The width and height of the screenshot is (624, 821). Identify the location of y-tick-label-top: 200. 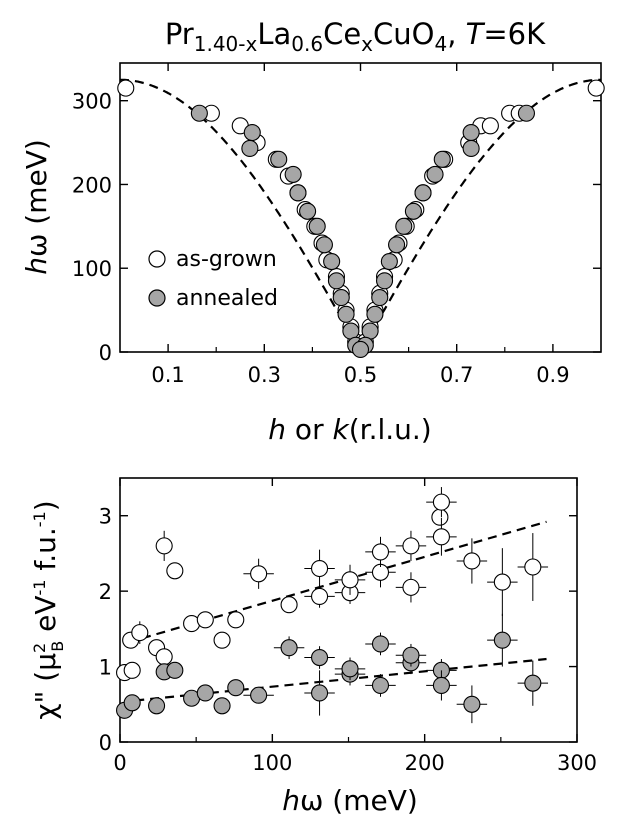
(92, 185).